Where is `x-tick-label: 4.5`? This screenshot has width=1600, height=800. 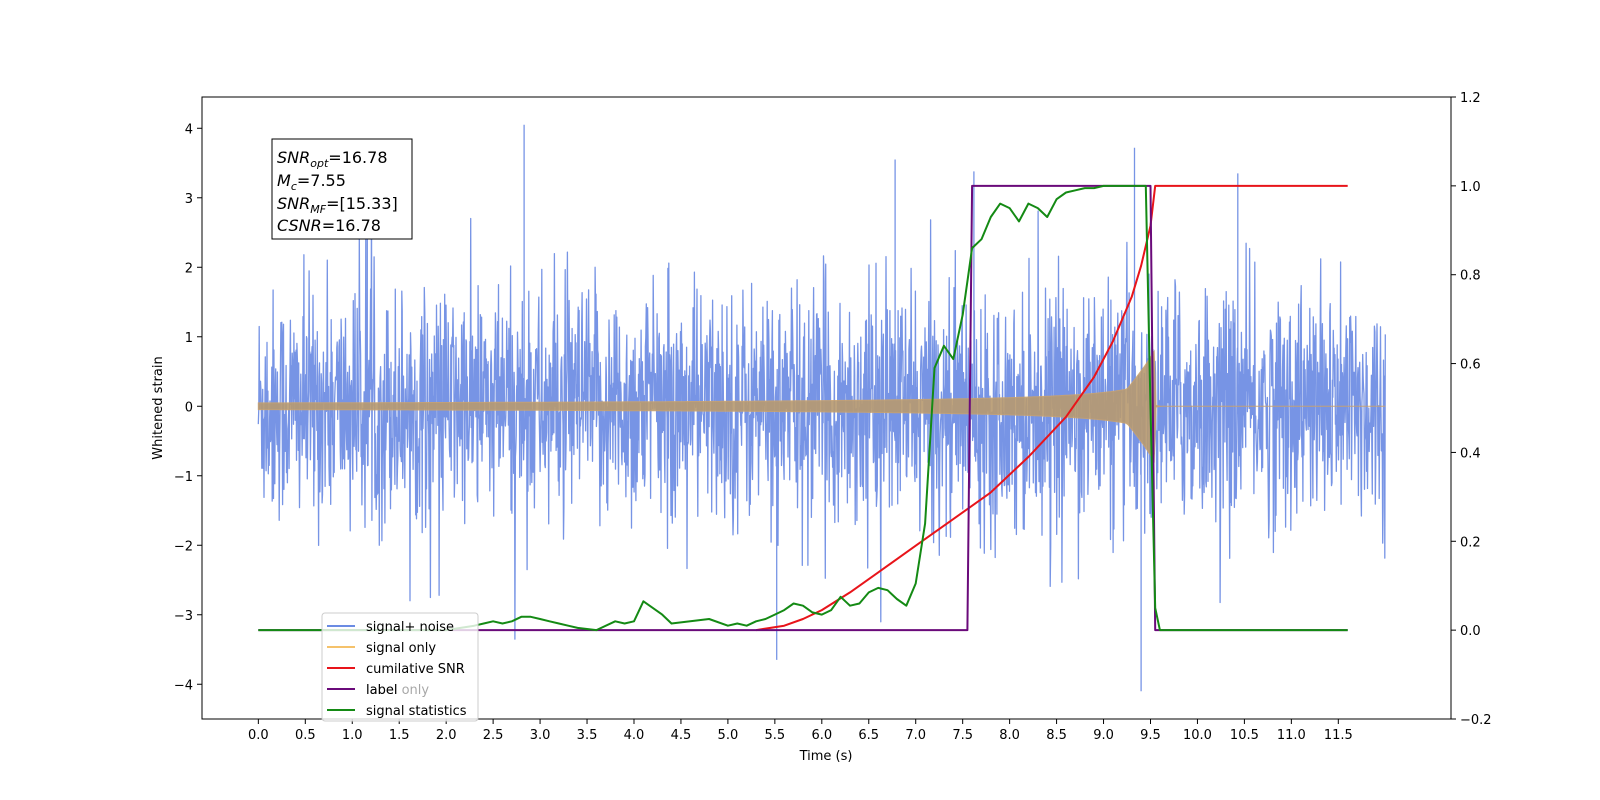 x-tick-label: 4.5 is located at coordinates (681, 735).